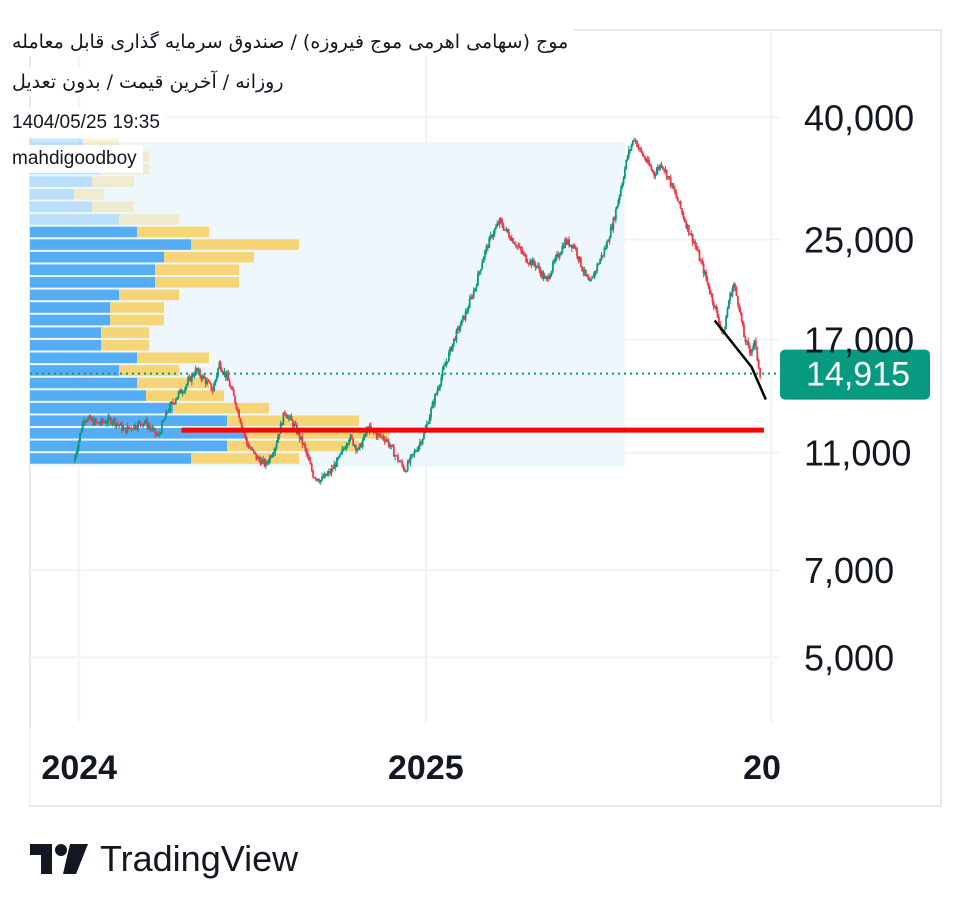 This screenshot has width=972, height=912. Describe the element at coordinates (485, 766) in the screenshot. I see `time-axis: 2024 2025 202` at that location.